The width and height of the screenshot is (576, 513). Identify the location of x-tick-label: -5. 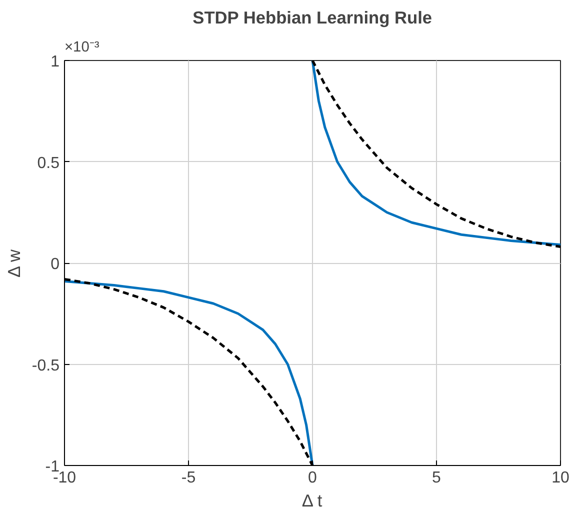
(188, 478).